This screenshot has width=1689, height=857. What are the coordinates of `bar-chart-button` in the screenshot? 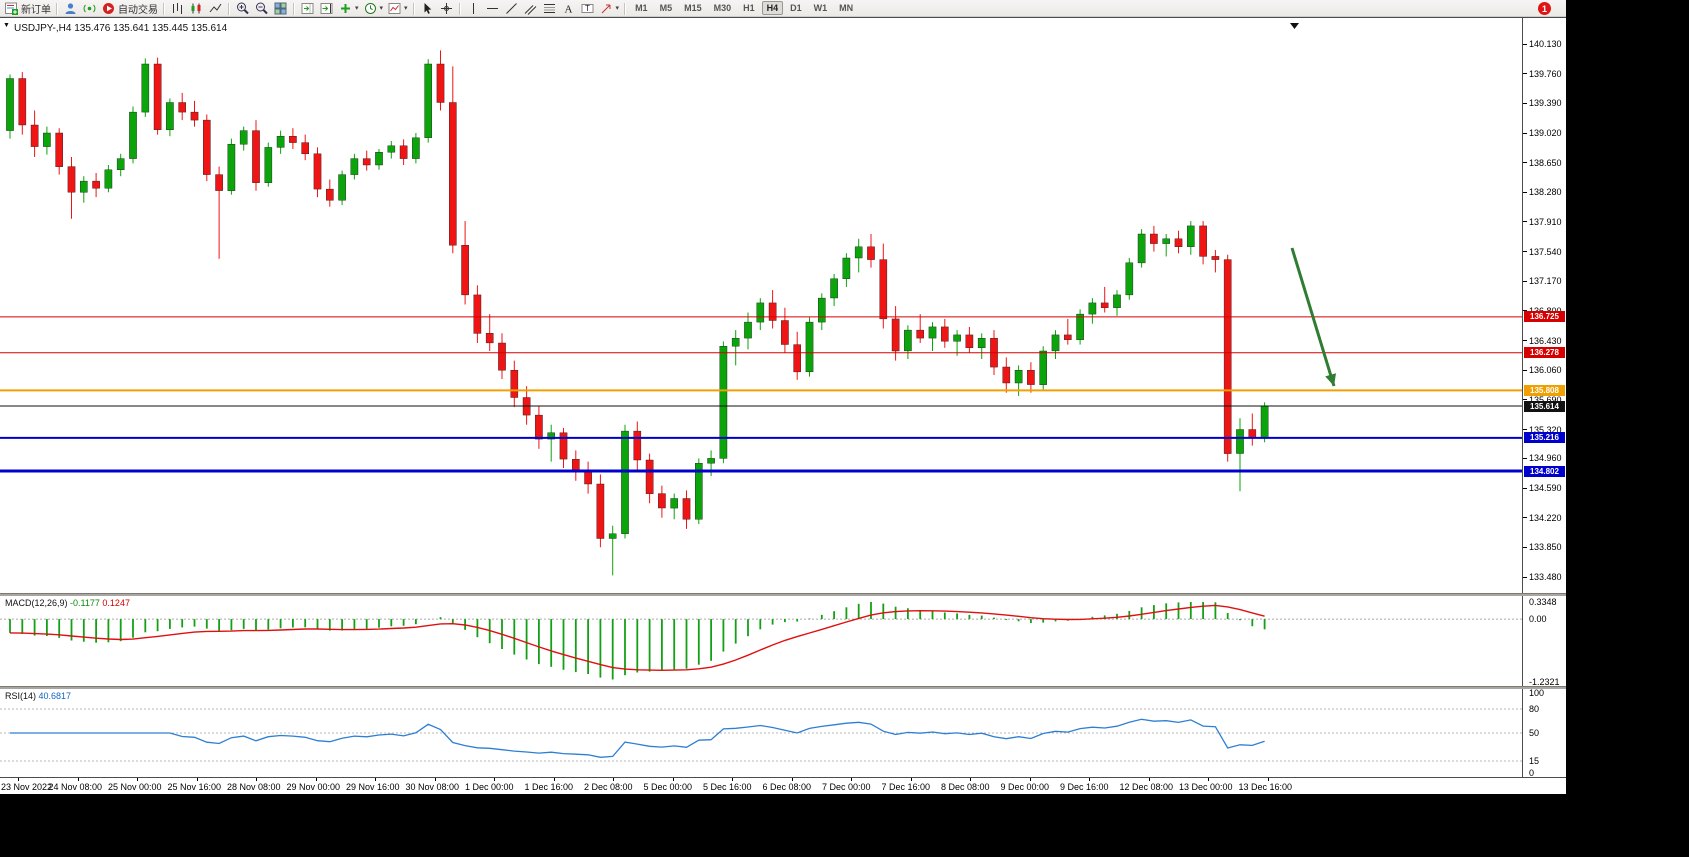 It's located at (177, 8).